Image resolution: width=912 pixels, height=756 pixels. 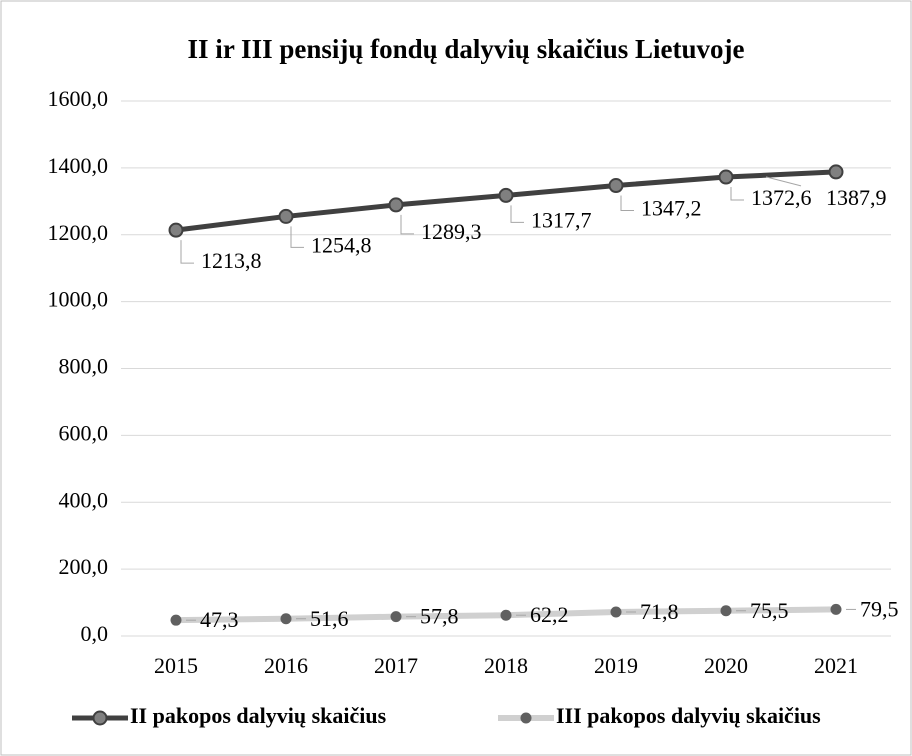 I want to click on y-tick-label: 1000,0, so click(x=78, y=299).